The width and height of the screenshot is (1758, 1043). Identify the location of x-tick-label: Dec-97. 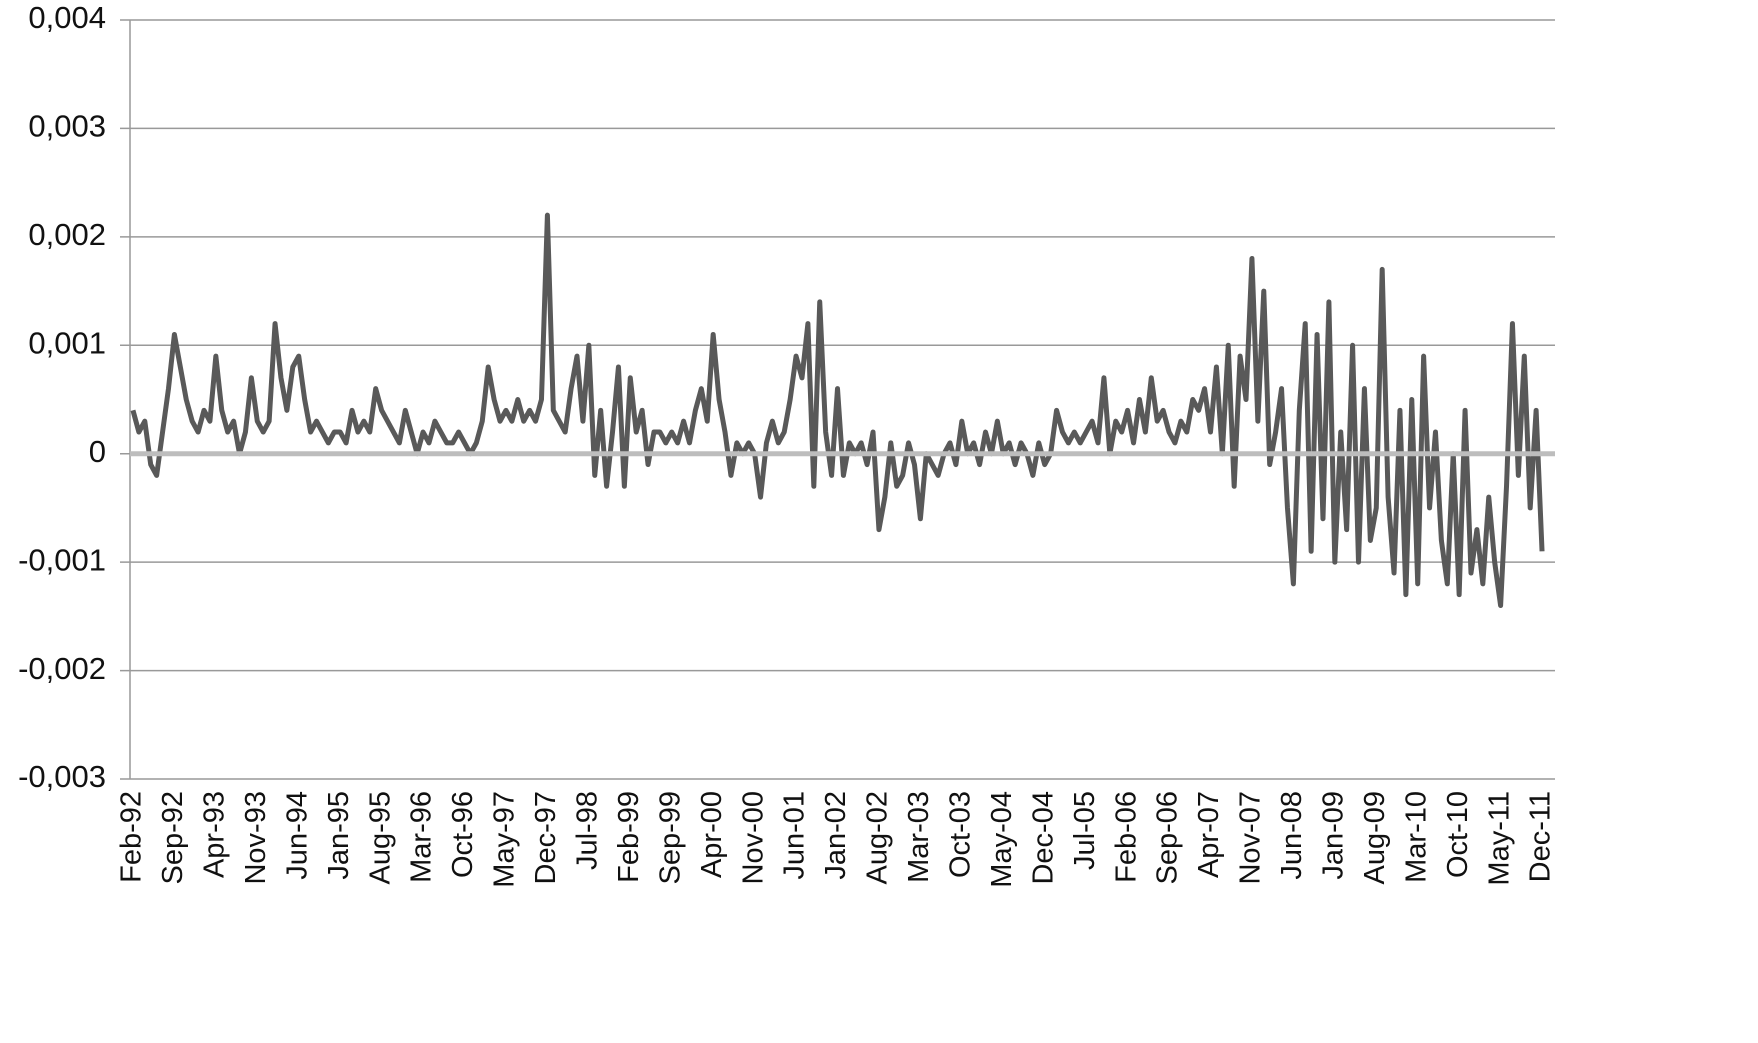
(546, 838).